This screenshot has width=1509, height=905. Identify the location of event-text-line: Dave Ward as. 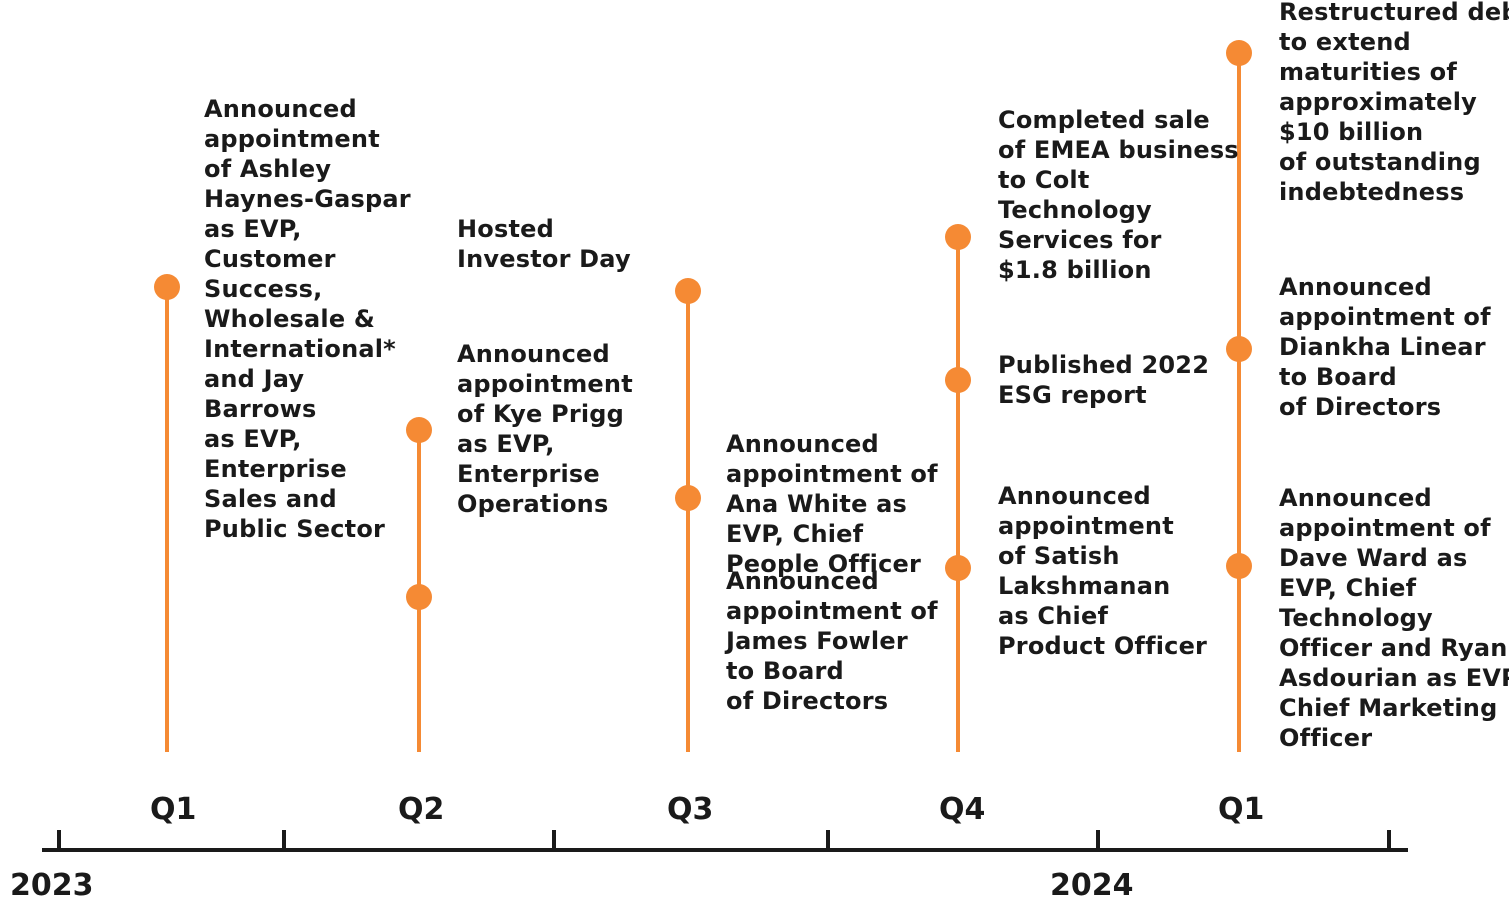
(1373, 558).